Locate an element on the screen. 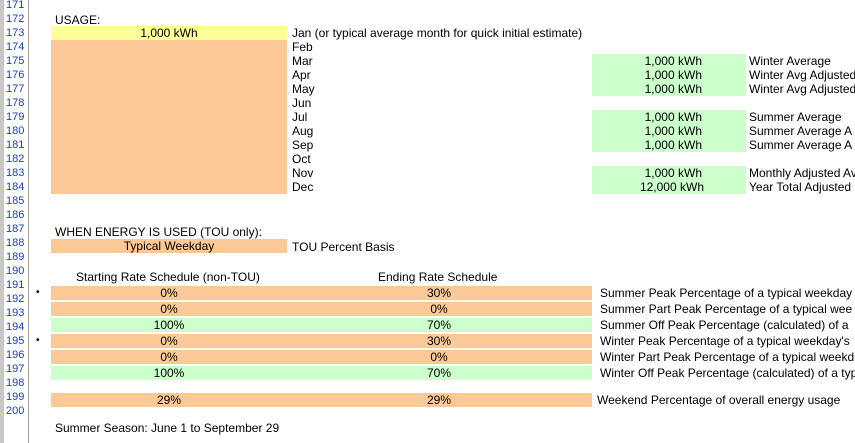  row-number: 181 is located at coordinates (15, 145).